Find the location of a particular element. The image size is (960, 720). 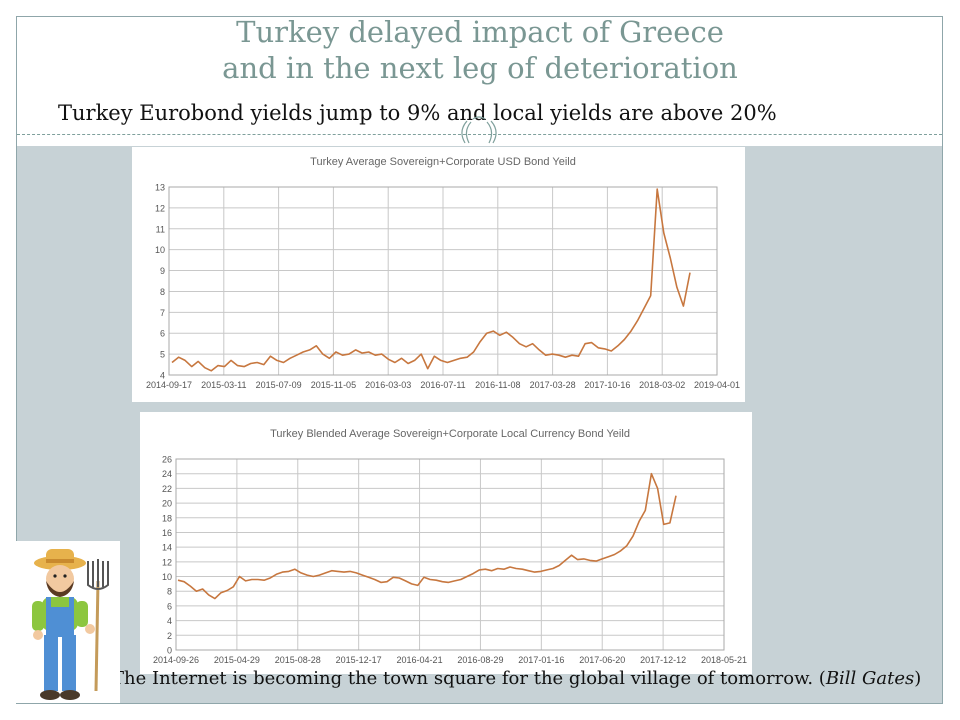

x-tick-label: 2014-09-17 is located at coordinates (169, 385).